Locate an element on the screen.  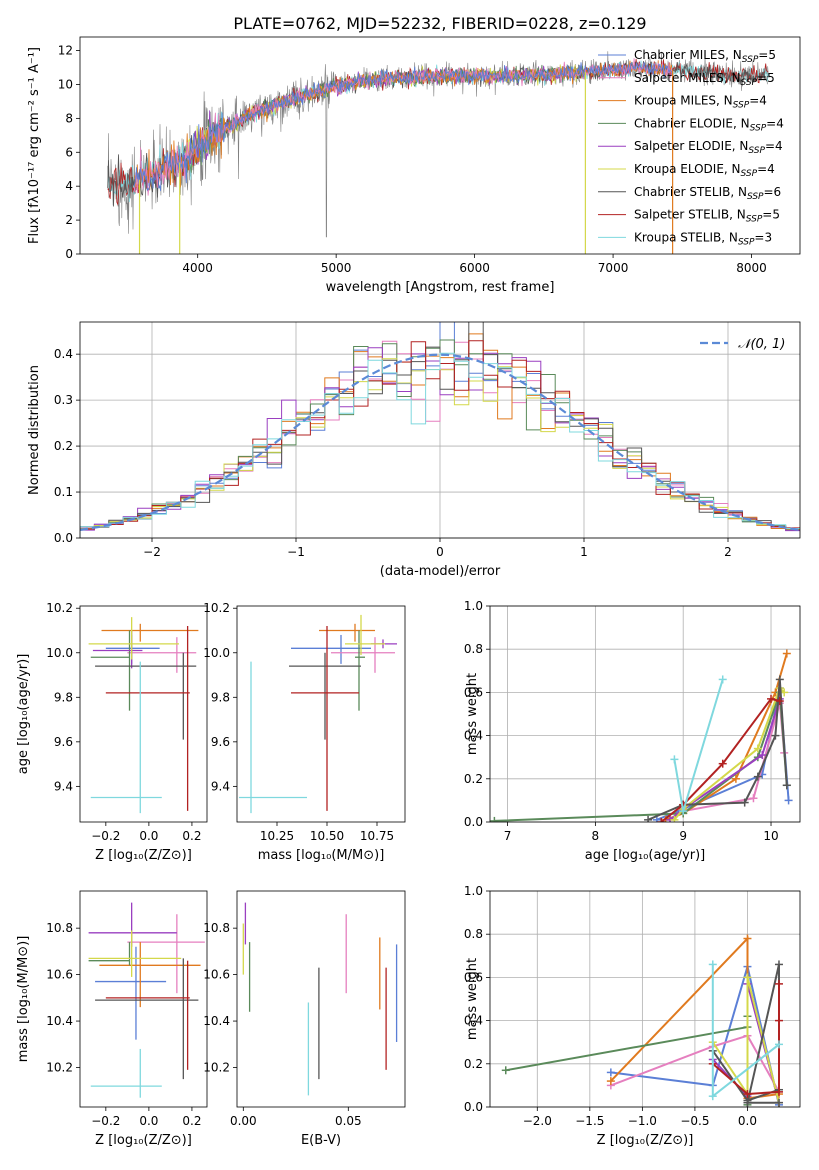
y-tick-label: 8 is located at coordinates (69, 118).